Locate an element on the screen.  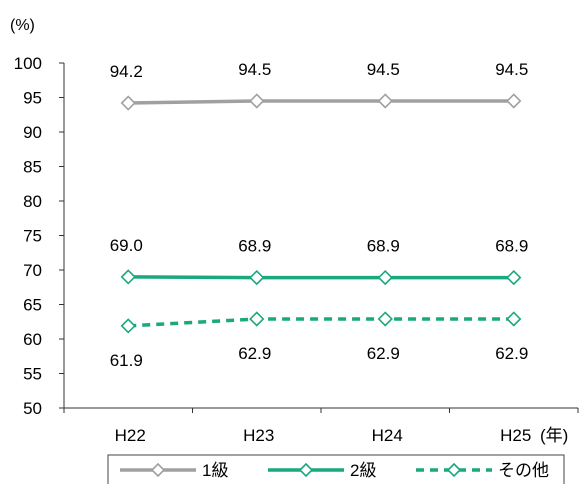
y-tick-label: 85 is located at coordinates (32, 167).